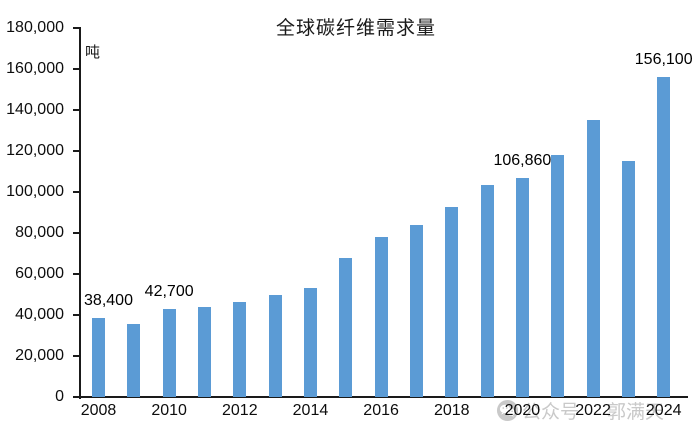  Describe the element at coordinates (39, 232) in the screenshot. I see `y-tick-label: 80,000` at that location.